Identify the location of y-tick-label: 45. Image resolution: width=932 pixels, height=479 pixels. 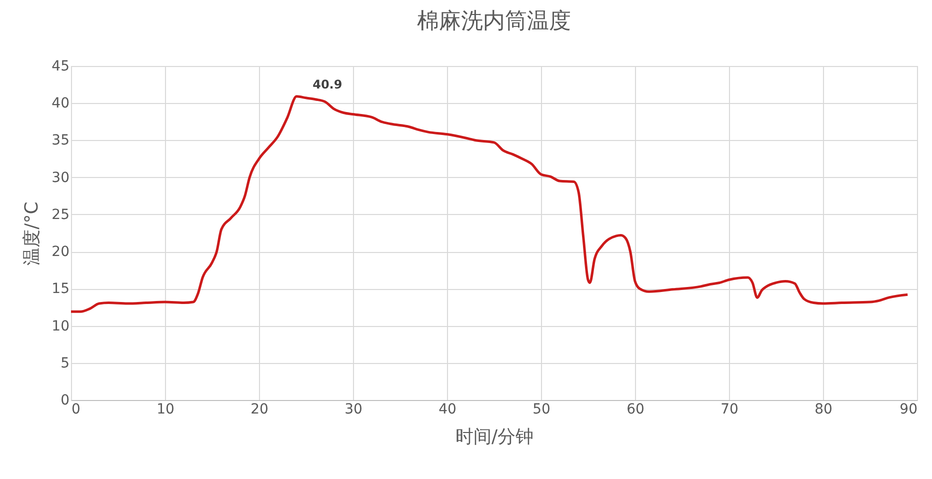
(61, 66).